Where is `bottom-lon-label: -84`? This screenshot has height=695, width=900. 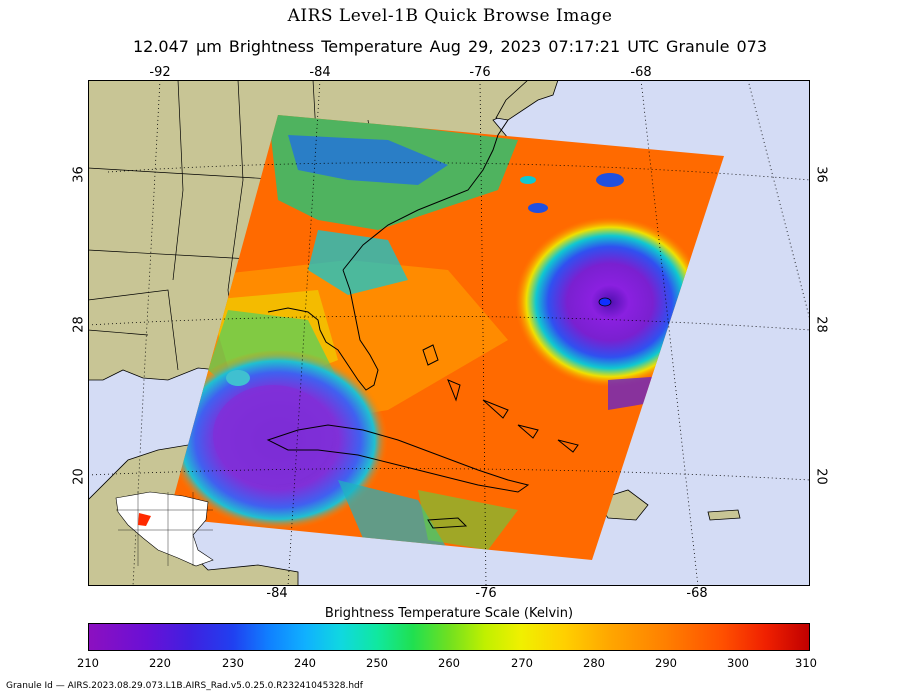 bottom-lon-label: -84 is located at coordinates (277, 593).